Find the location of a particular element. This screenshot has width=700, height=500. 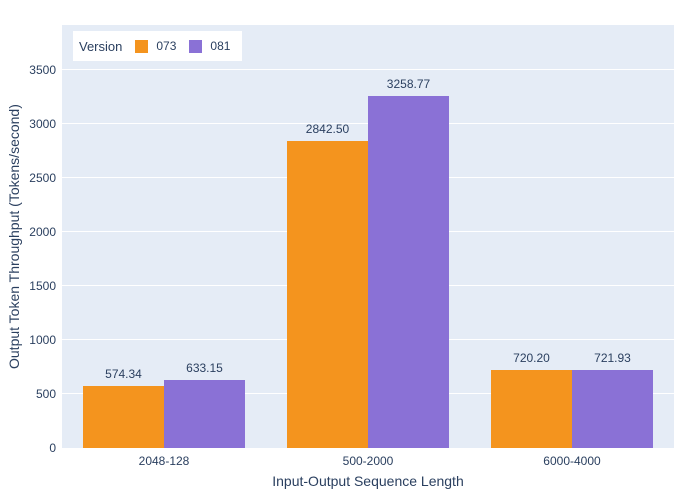

bar-value-label: 3258.77 is located at coordinates (408, 84).